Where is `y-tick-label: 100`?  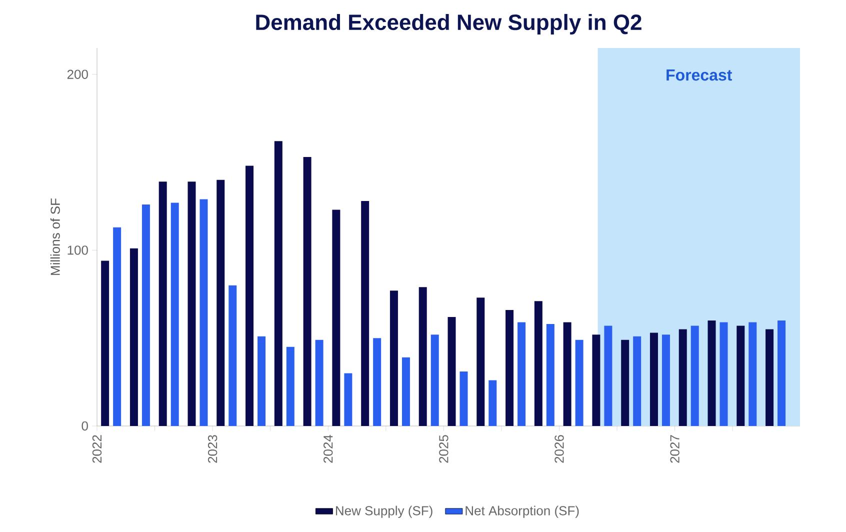
y-tick-label: 100 is located at coordinates (78, 250).